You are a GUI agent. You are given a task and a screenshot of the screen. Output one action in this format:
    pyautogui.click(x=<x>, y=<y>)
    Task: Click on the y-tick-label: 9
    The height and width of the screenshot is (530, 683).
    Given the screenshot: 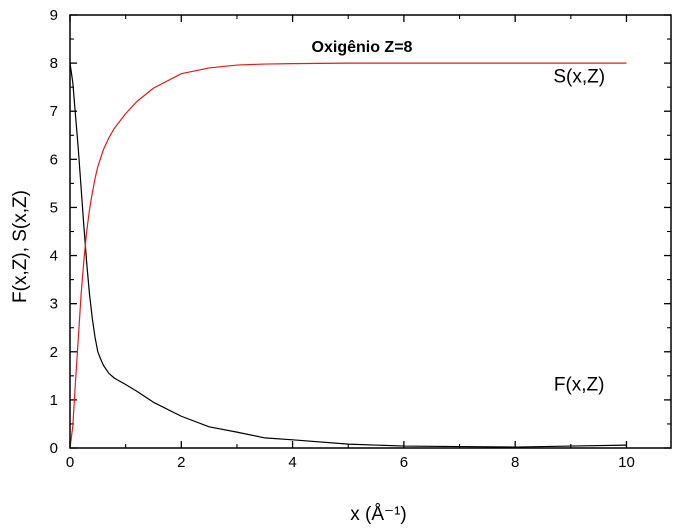 What is the action you would take?
    pyautogui.click(x=54, y=15)
    